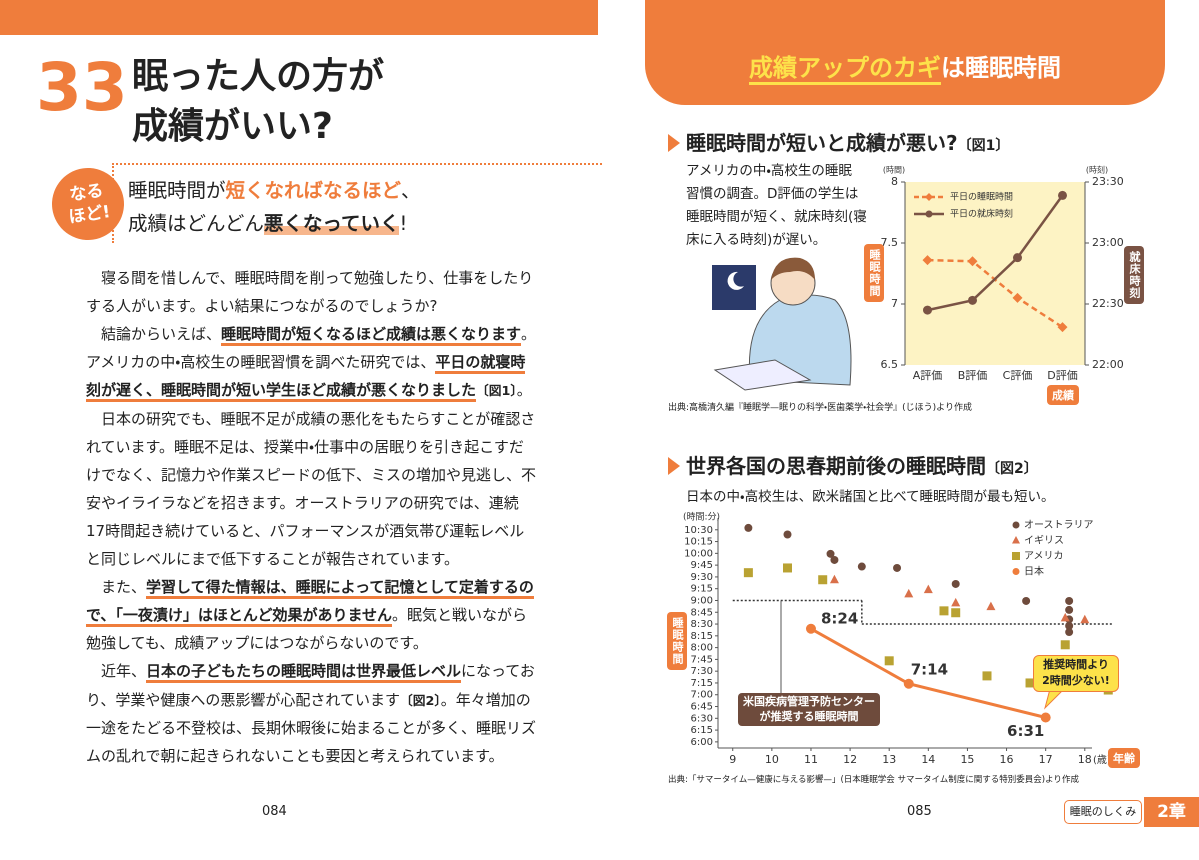 The image size is (1199, 860). What do you see at coordinates (1012, 469) in the screenshot?
I see `figure-ref: 〔図2〕` at bounding box center [1012, 469].